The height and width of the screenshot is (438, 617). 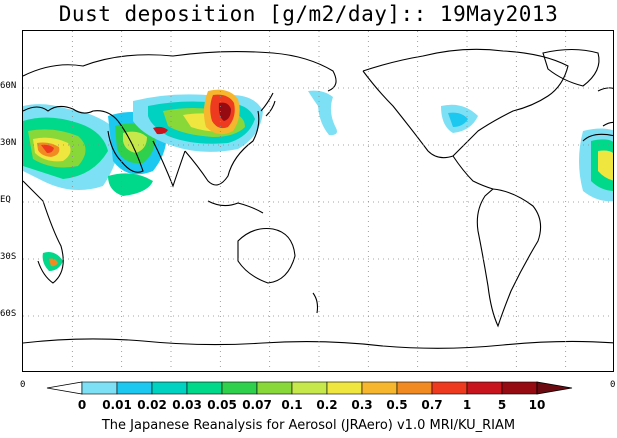 I want to click on colorbar-label: 0.3, so click(x=362, y=405).